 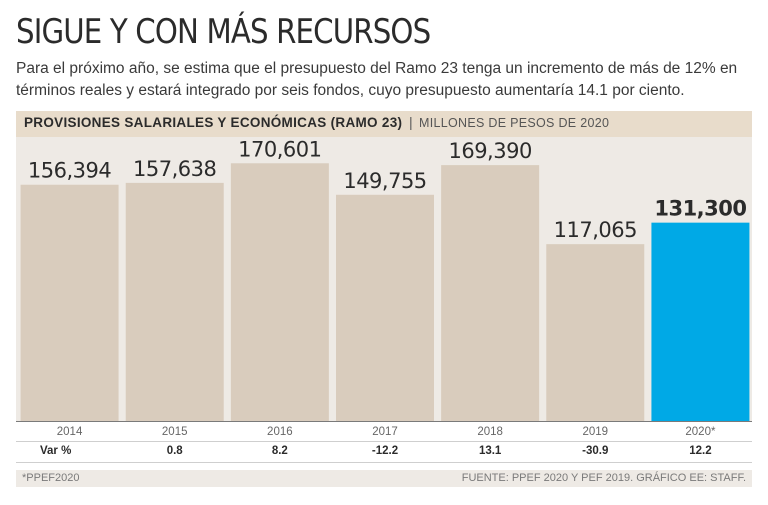 I want to click on variation-label: Var %, so click(x=56, y=451).